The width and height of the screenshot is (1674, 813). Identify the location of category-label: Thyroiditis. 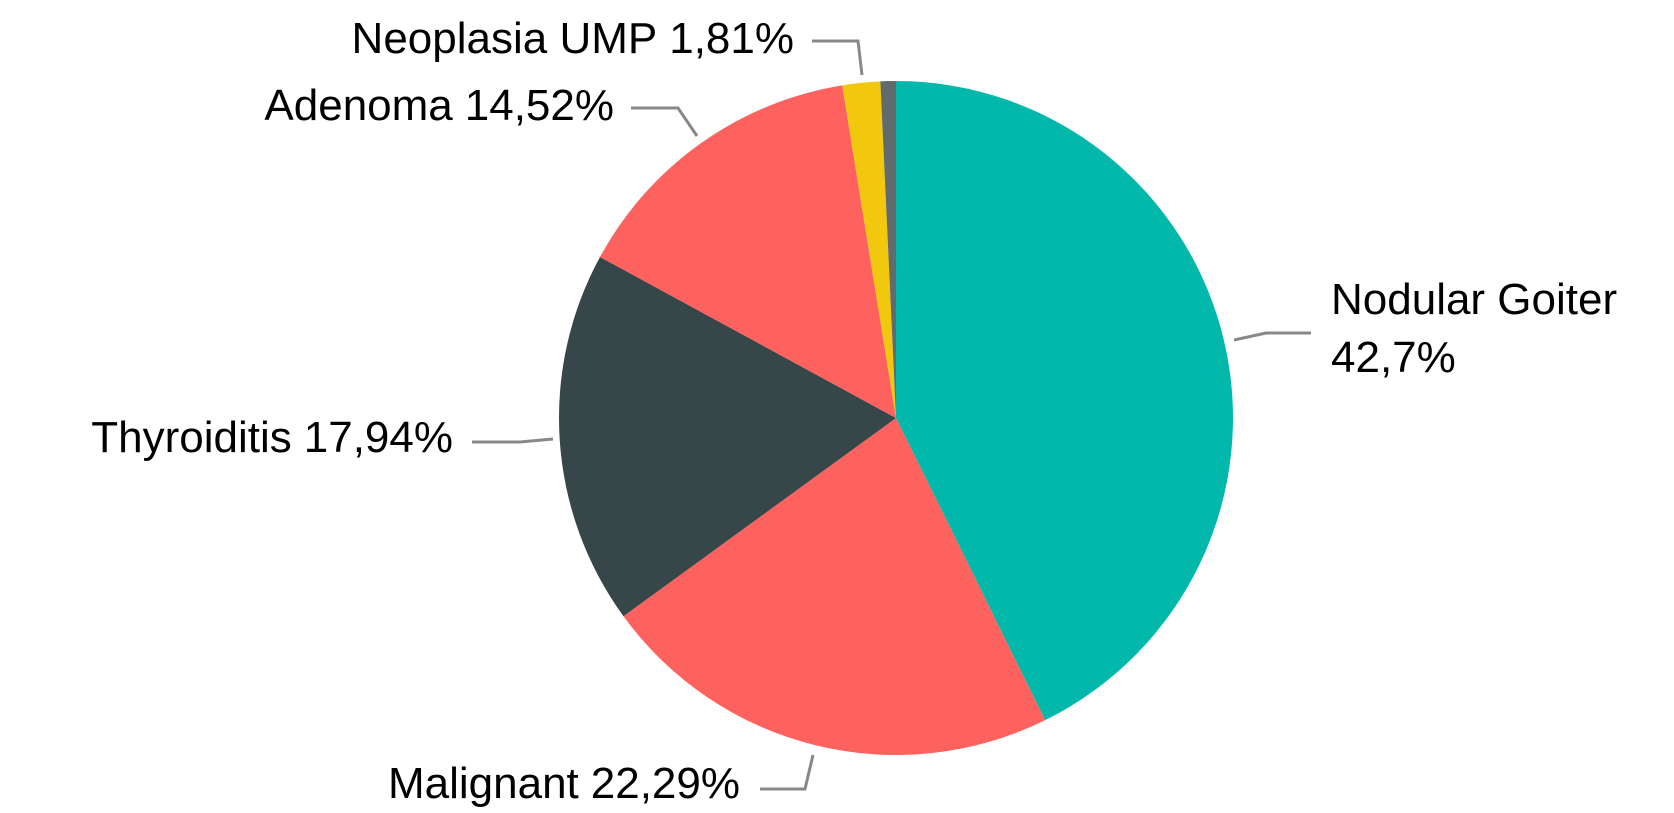
(191, 437).